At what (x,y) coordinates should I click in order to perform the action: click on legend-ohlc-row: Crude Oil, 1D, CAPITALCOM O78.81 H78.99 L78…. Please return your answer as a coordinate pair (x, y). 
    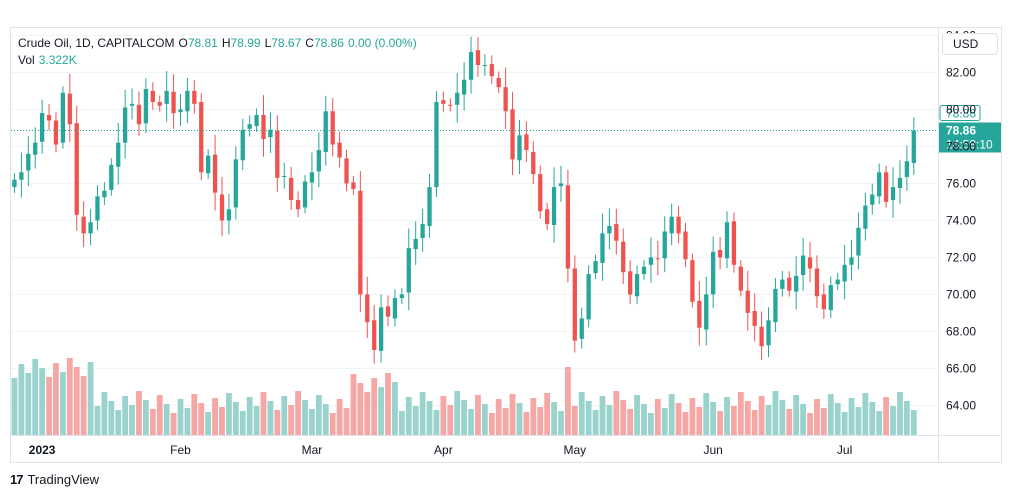
    Looking at the image, I should click on (219, 43).